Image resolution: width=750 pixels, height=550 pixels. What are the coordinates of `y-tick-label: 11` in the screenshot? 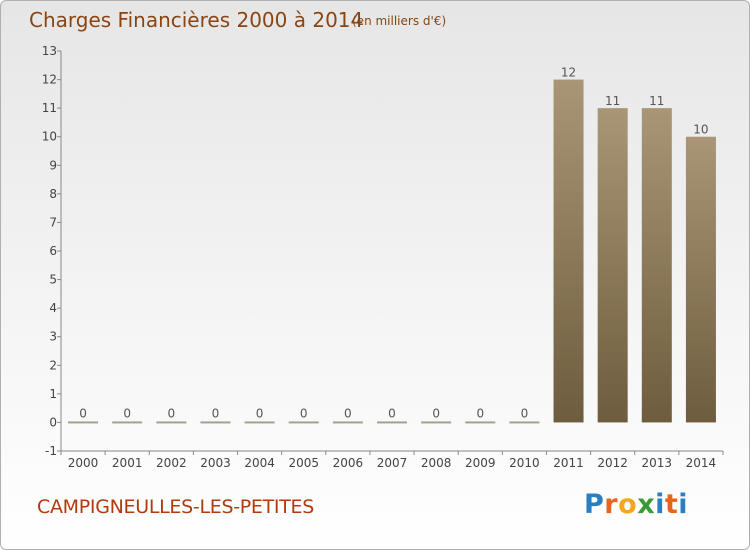 It's located at (49, 108).